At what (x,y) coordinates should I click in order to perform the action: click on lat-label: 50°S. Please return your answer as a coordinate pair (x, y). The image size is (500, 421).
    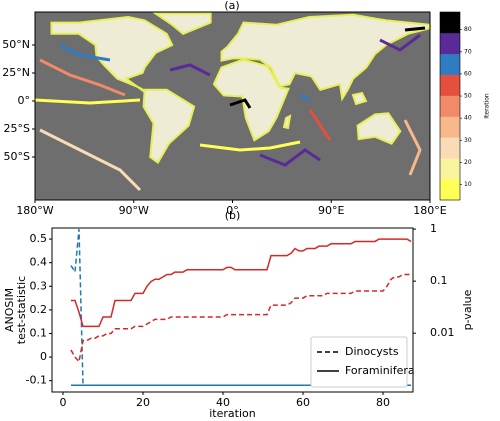
    Looking at the image, I should click on (17, 156).